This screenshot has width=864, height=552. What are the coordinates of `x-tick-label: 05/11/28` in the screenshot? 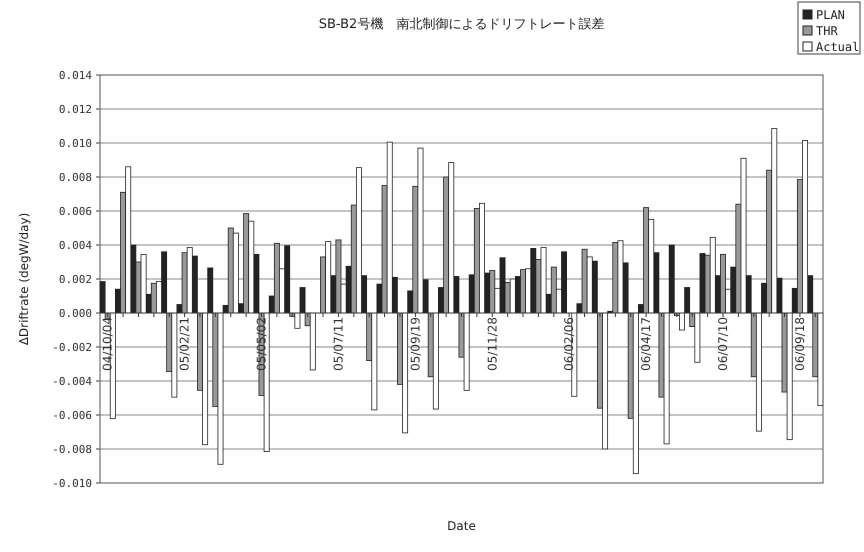 It's located at (492, 344).